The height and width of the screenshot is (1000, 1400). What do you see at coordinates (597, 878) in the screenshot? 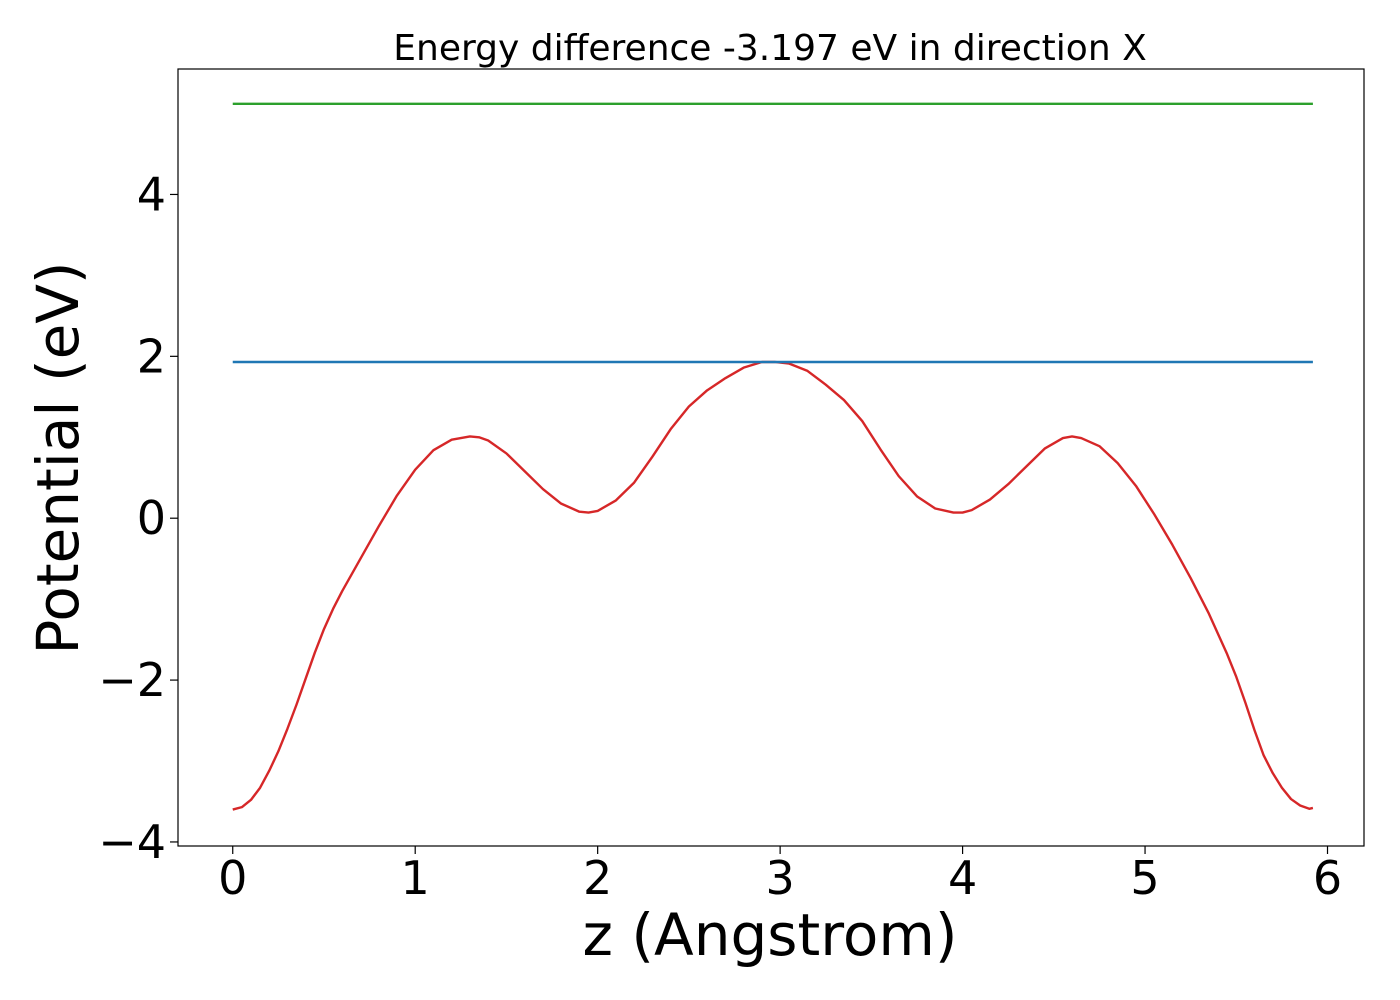
I see `x-tick-label: 2` at bounding box center [597, 878].